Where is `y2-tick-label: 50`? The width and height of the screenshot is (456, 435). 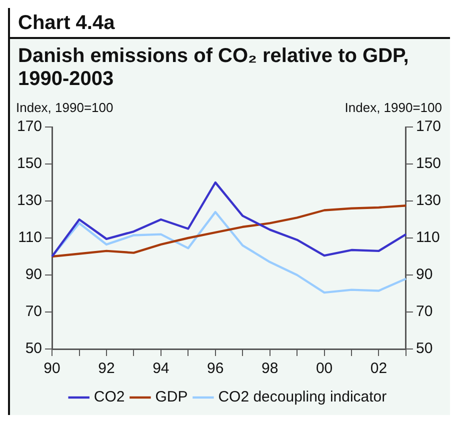
y2-tick-label: 50 is located at coordinates (424, 349).